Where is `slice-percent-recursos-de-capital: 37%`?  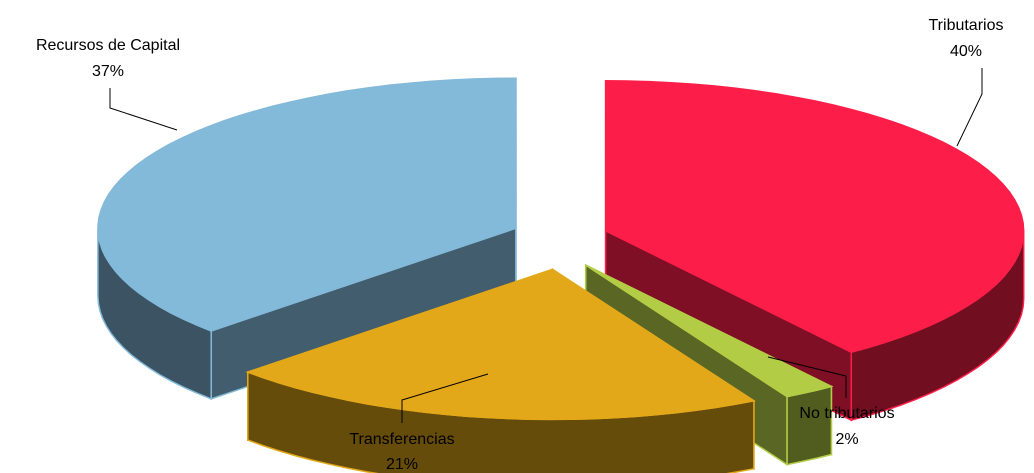 slice-percent-recursos-de-capital: 37% is located at coordinates (108, 71).